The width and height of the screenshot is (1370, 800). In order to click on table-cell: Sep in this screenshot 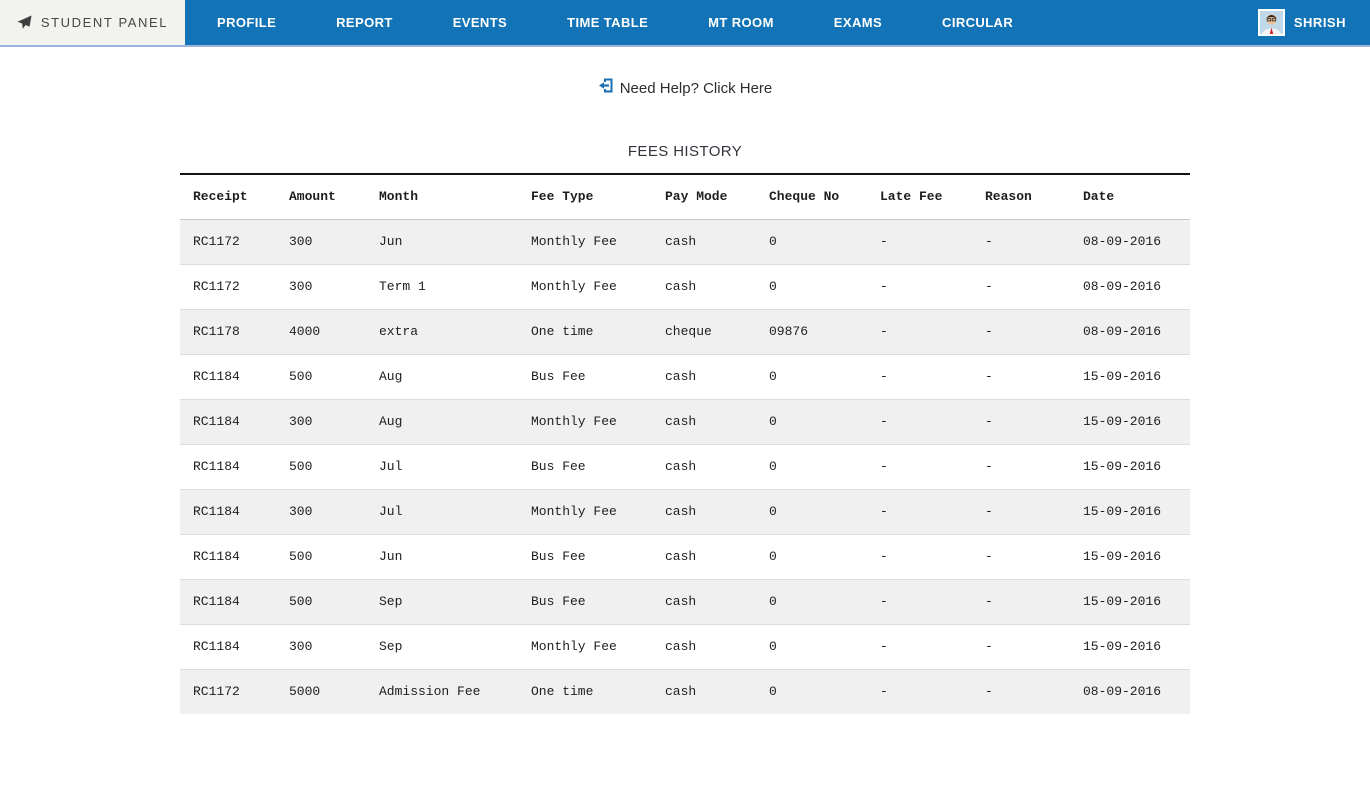, I will do `click(442, 601)`.